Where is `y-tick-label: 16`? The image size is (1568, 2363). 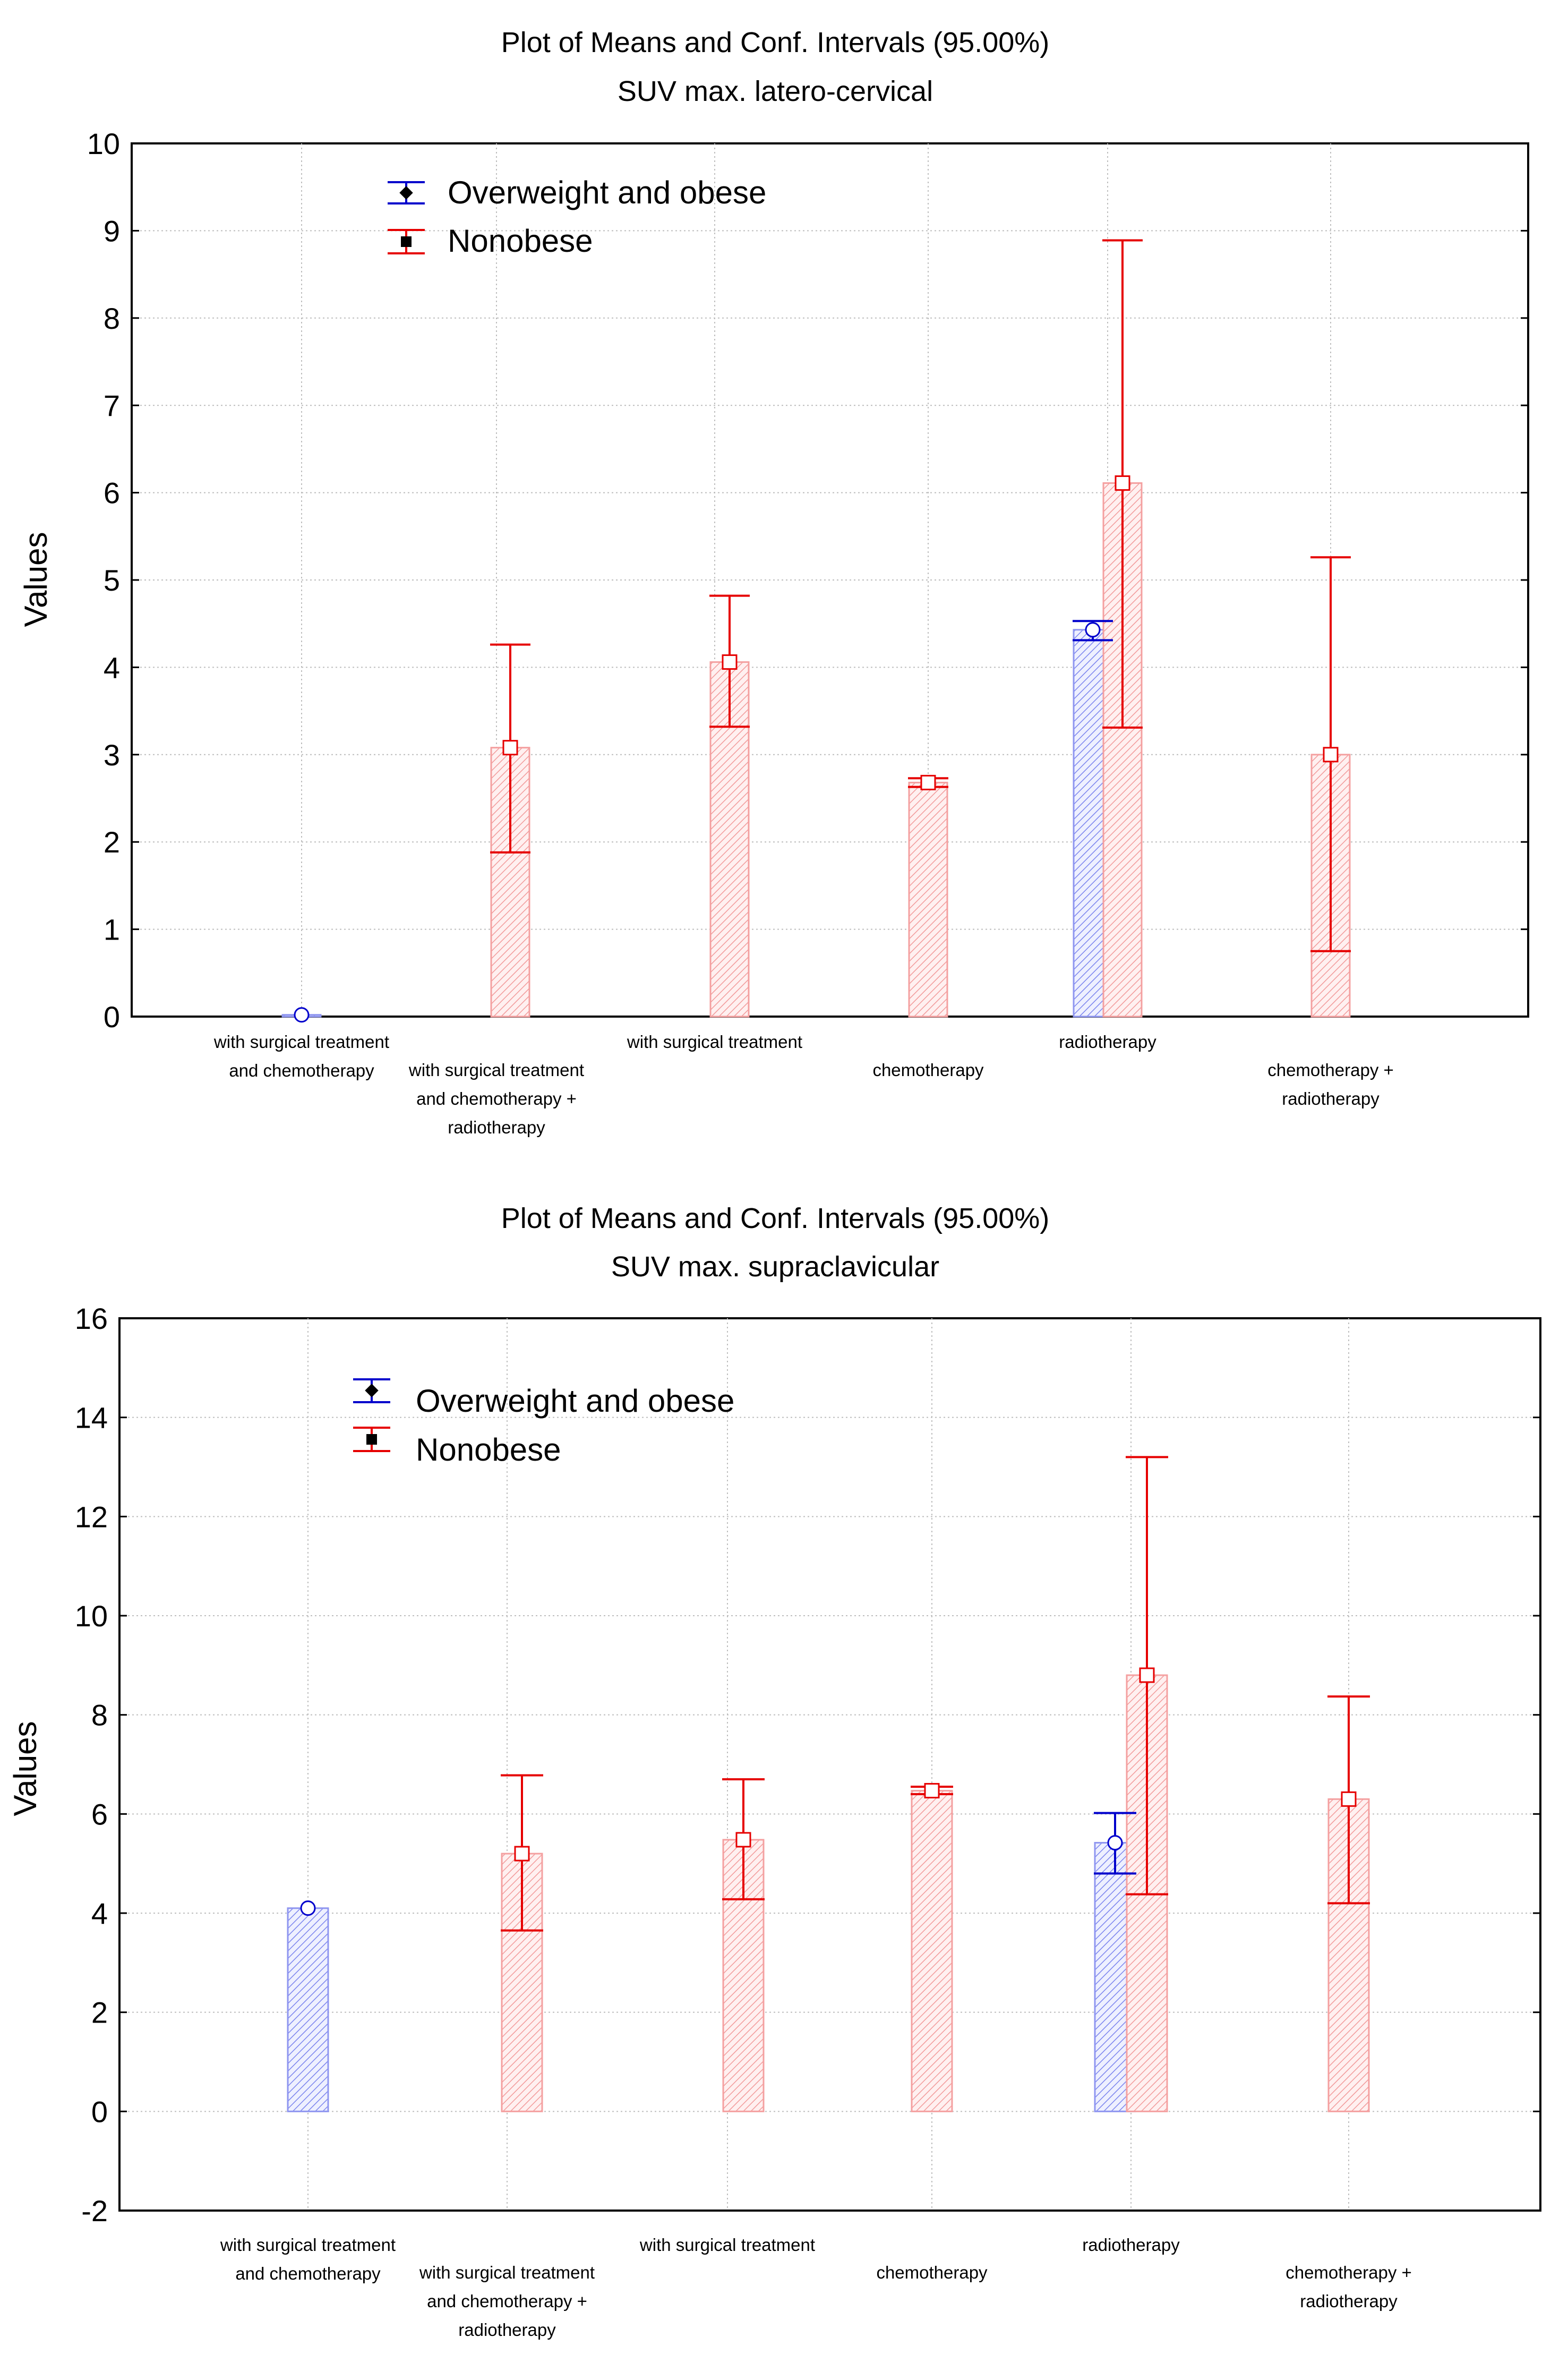 y-tick-label: 16 is located at coordinates (91, 1319).